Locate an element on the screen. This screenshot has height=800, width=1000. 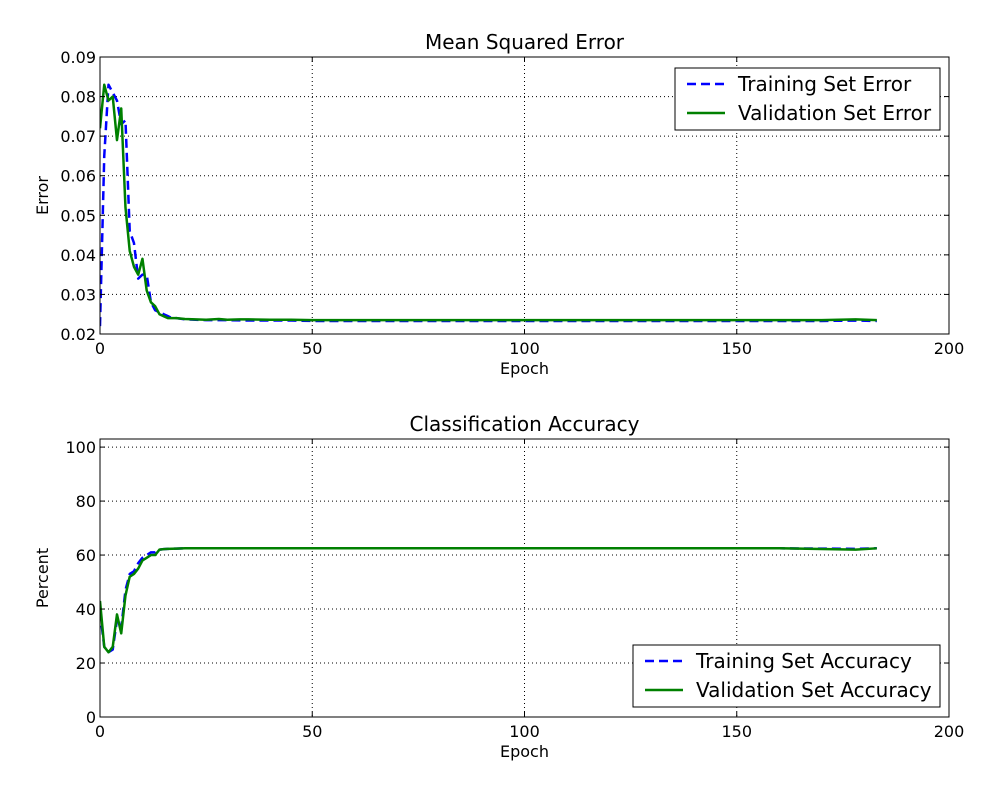
accuracy-y-tick-label: 60 is located at coordinates (86, 555).